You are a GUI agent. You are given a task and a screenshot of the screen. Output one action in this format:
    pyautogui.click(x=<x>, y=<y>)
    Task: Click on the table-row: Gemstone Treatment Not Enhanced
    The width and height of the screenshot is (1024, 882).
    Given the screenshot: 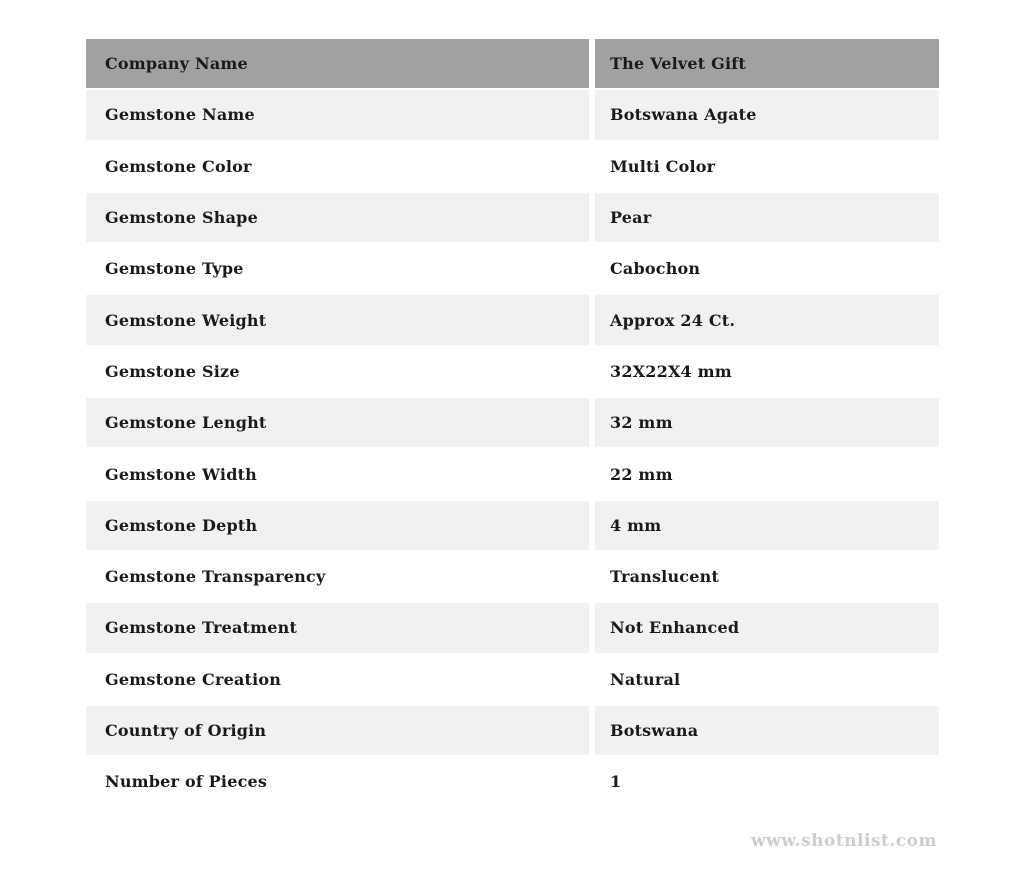 What is the action you would take?
    pyautogui.click(x=512, y=628)
    